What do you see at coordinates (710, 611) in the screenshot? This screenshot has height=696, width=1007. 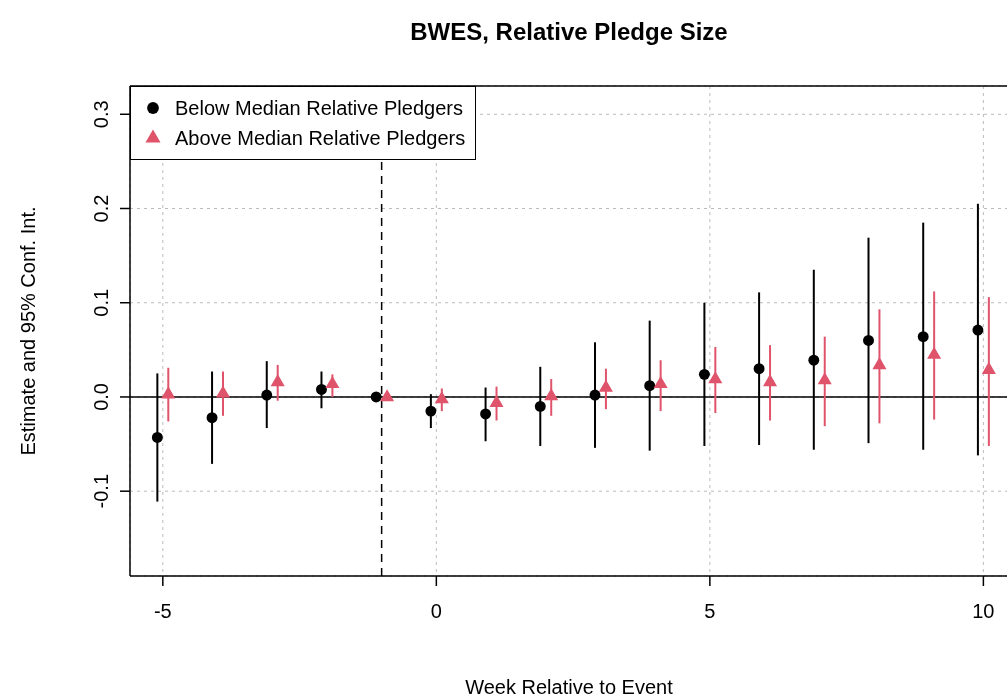 I see `x-tick-label: 5` at bounding box center [710, 611].